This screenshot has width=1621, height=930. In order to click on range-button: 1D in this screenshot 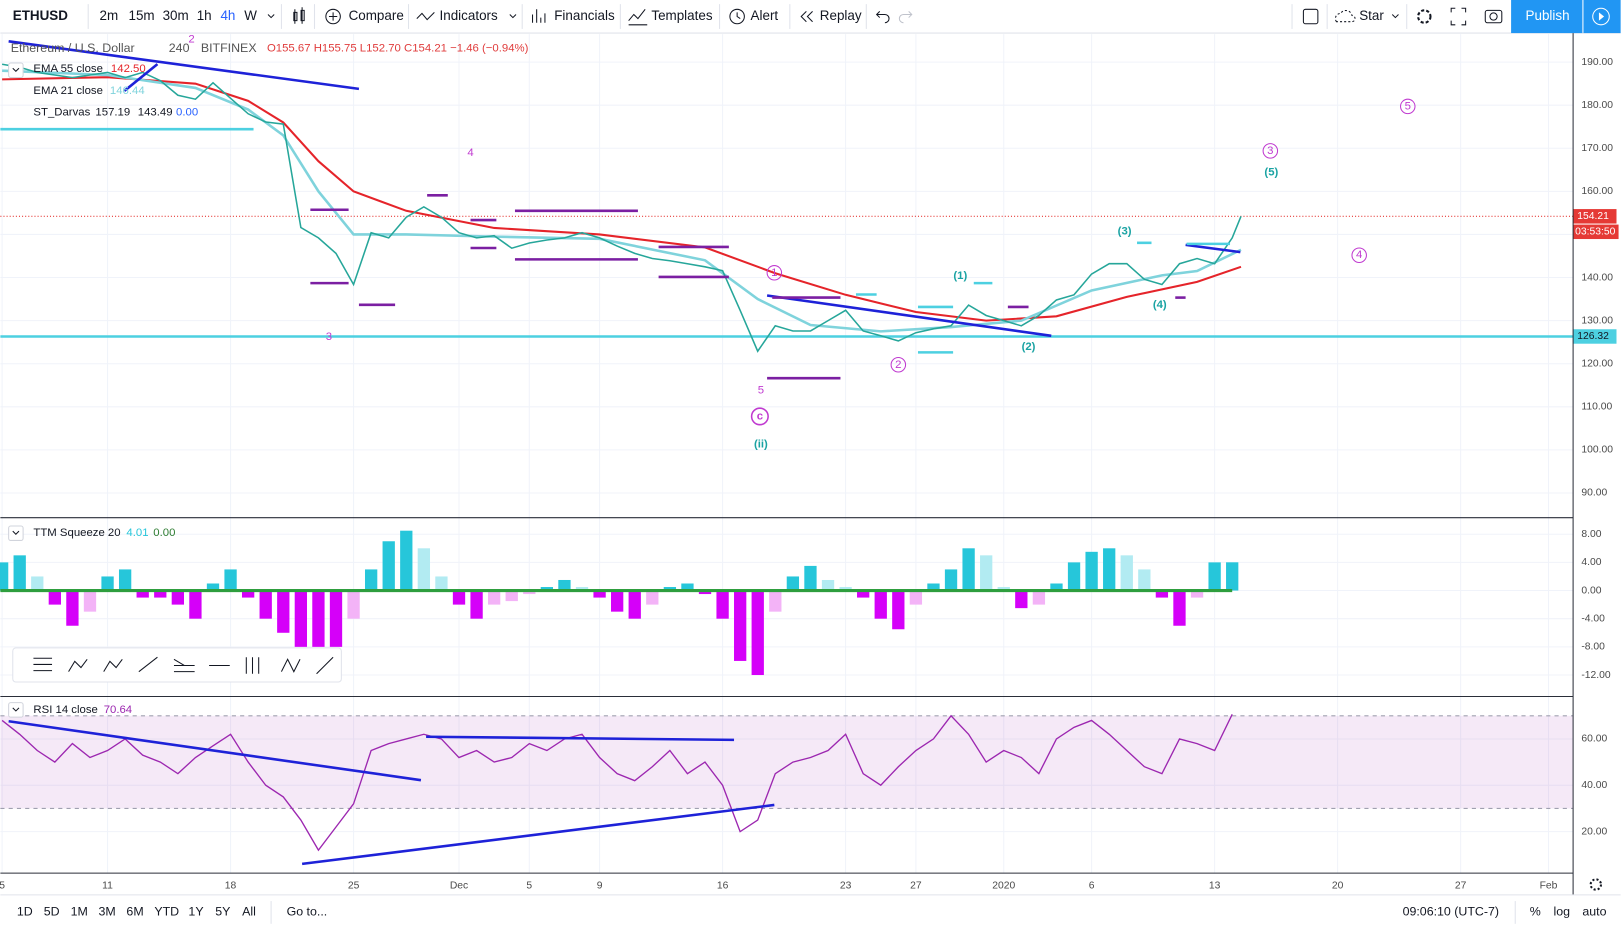, I will do `click(25, 912)`.